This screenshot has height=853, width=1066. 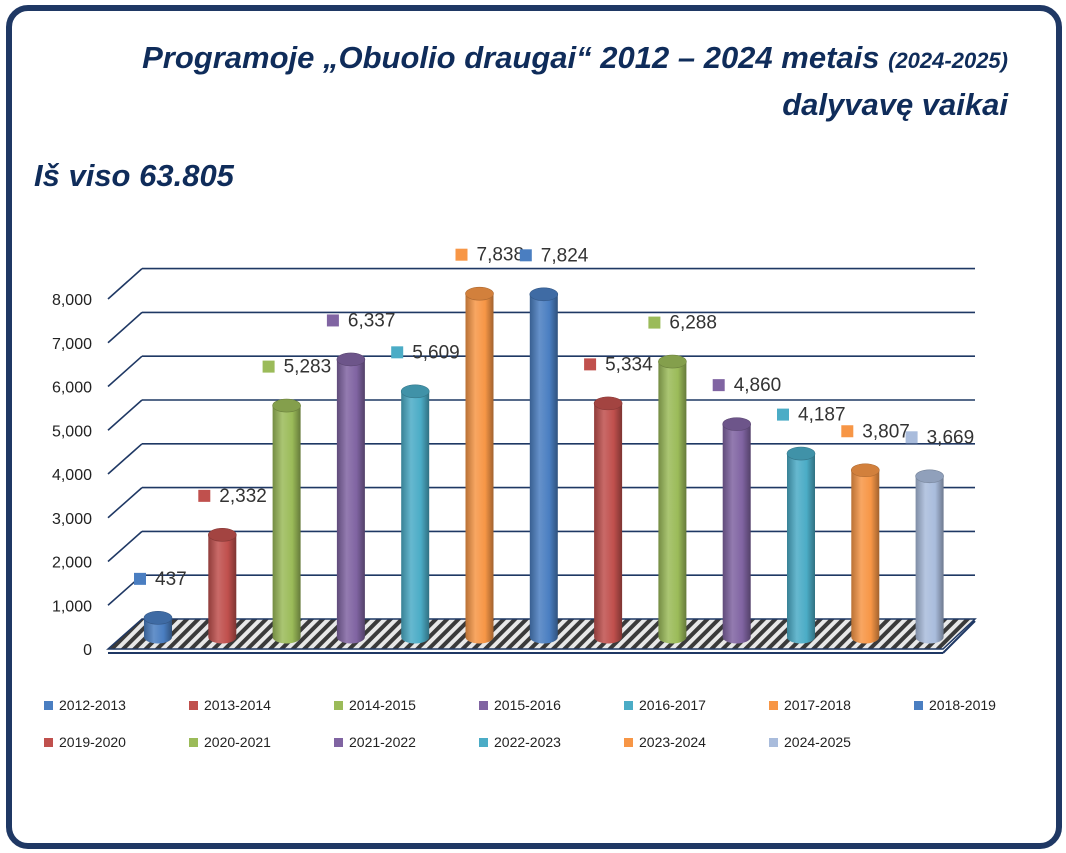 I want to click on bar-top-2019-2020, so click(x=608, y=403).